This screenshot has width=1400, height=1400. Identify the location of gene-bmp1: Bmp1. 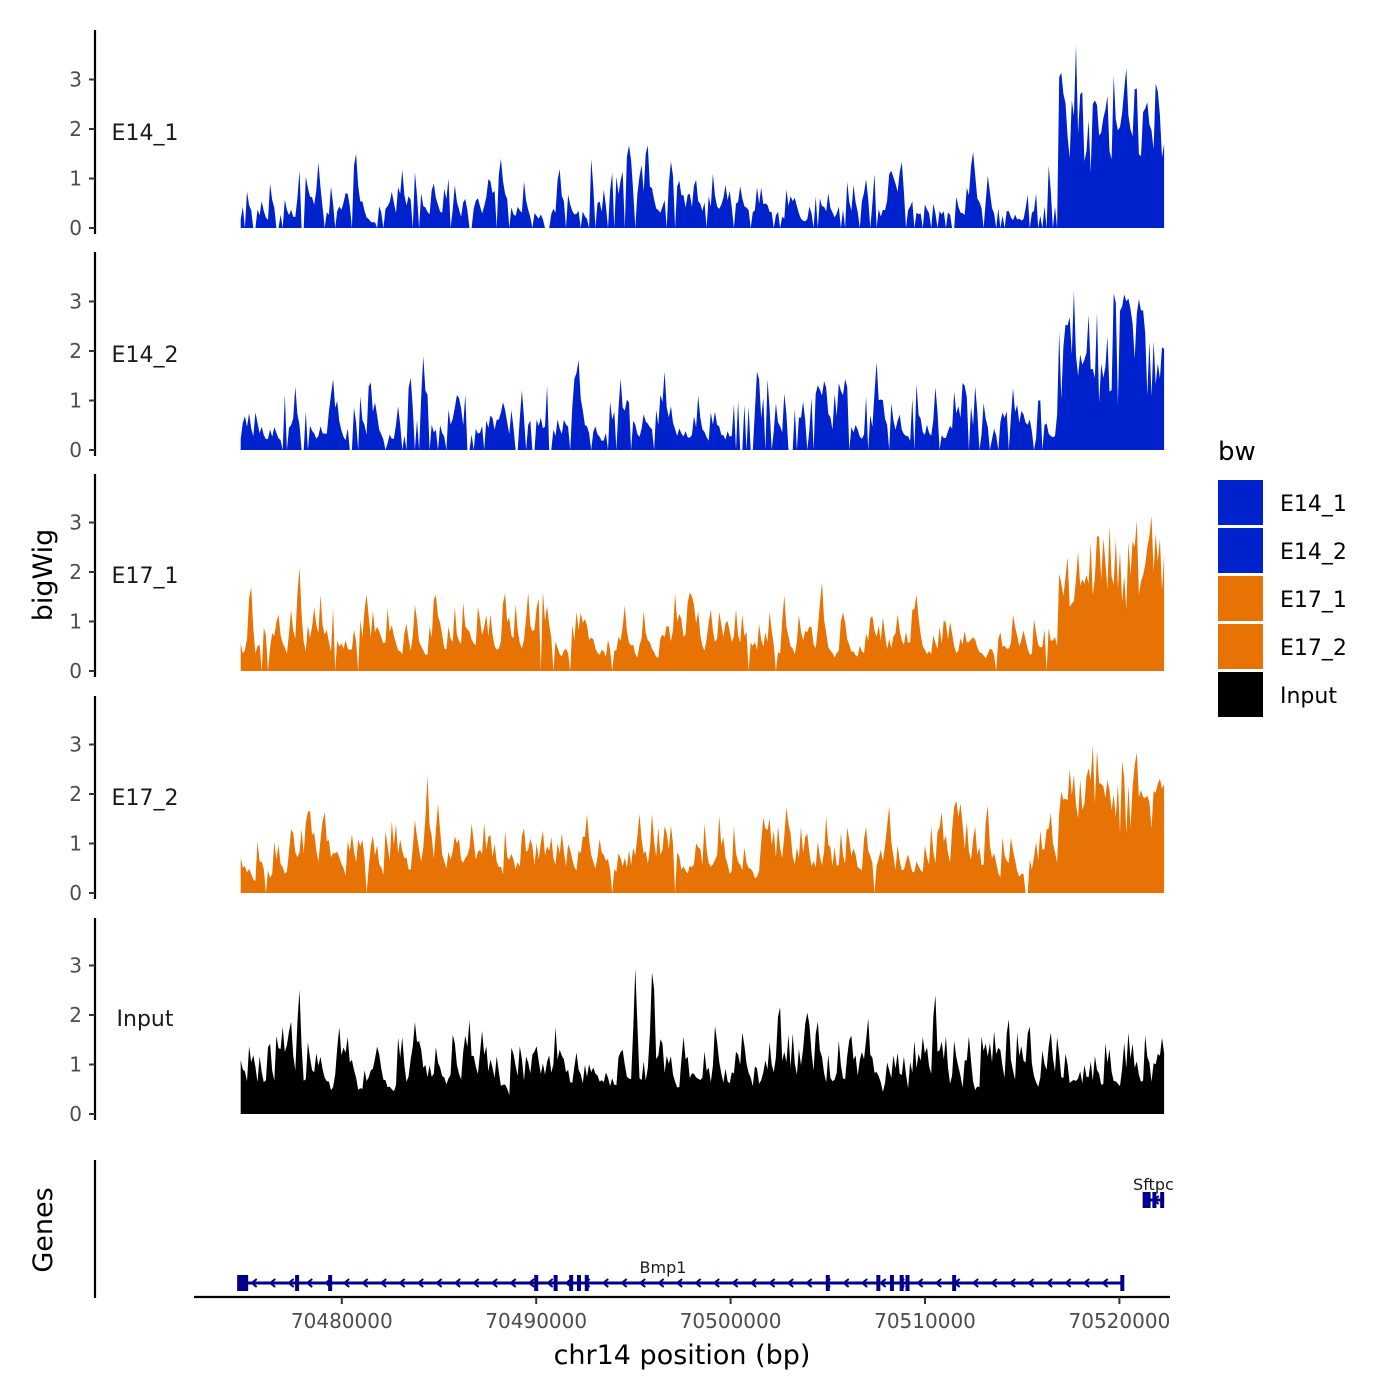
(681, 1274).